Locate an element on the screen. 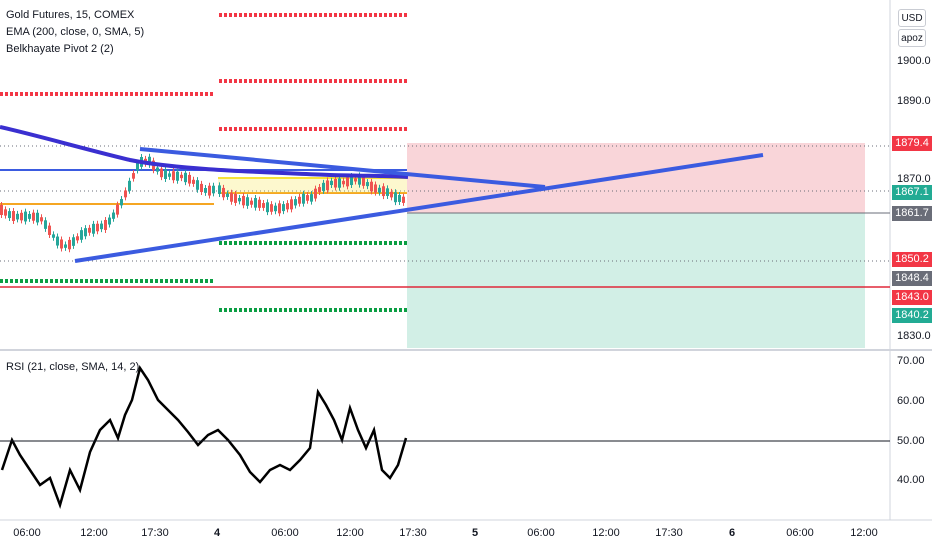 This screenshot has width=932, height=550. pivot-legend: Belkhayate Pivot 2 (2) is located at coordinates (60, 49).